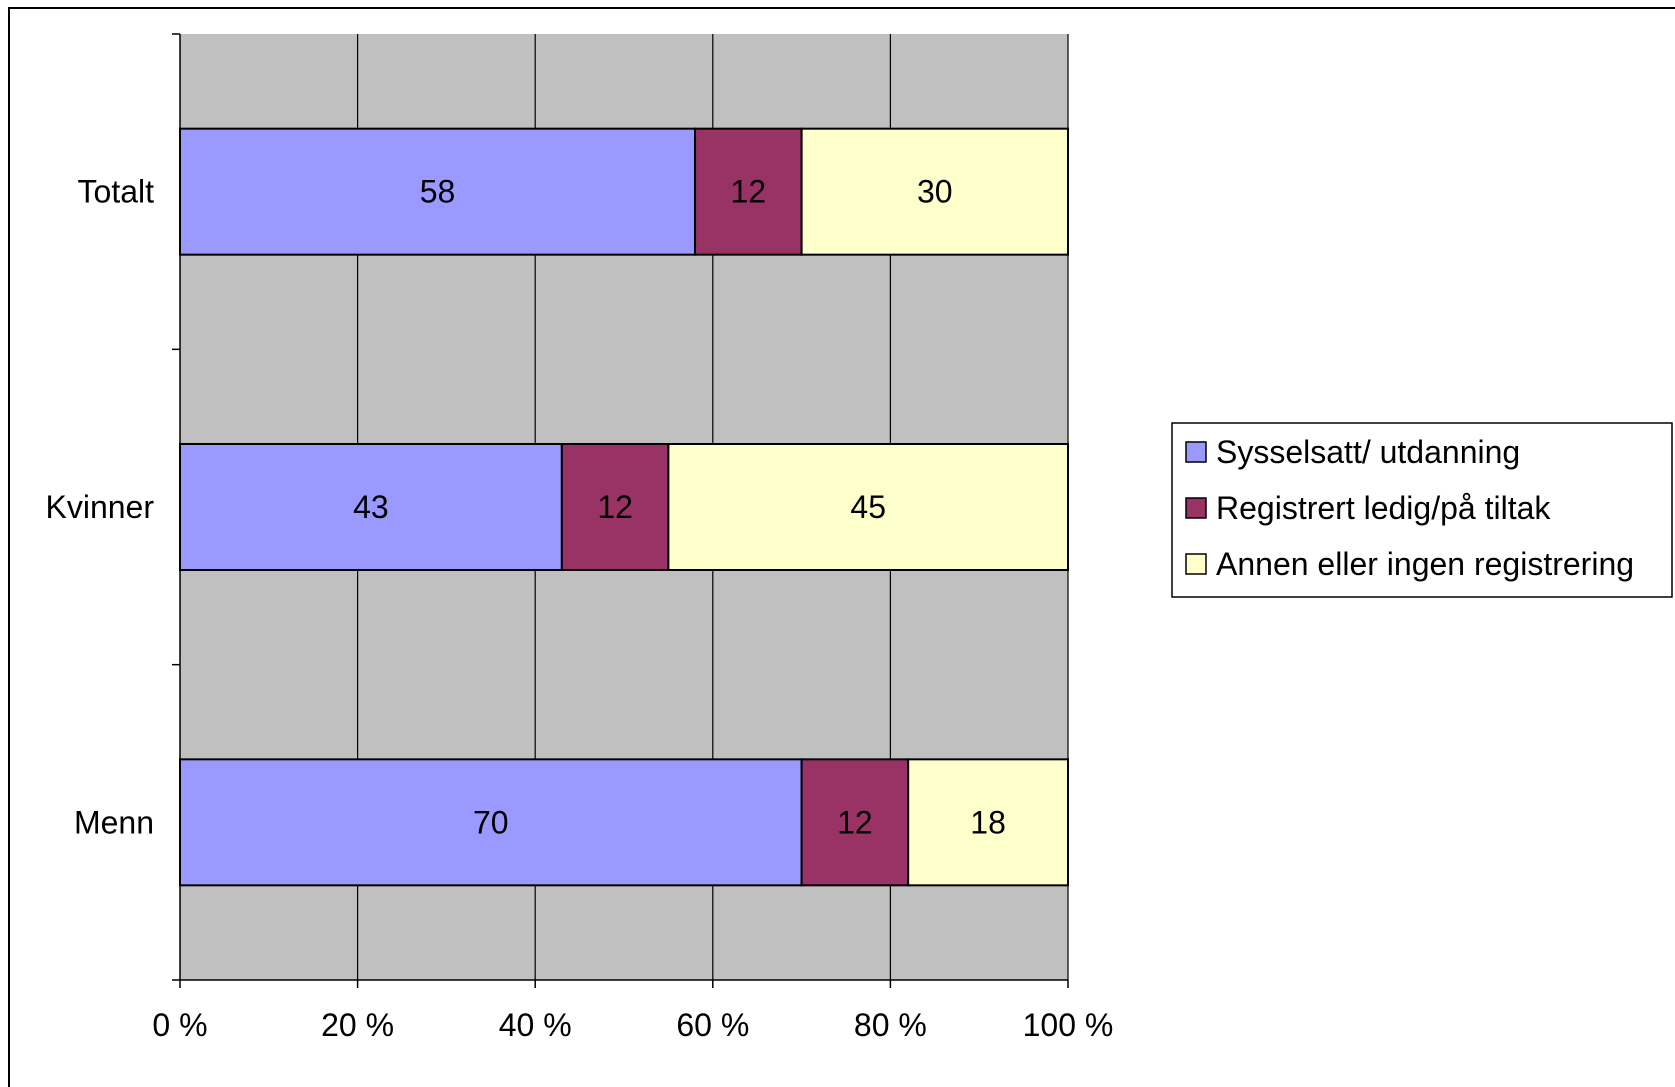 This screenshot has height=1087, width=1675. What do you see at coordinates (712, 1025) in the screenshot?
I see `x-tick-label: 60 %` at bounding box center [712, 1025].